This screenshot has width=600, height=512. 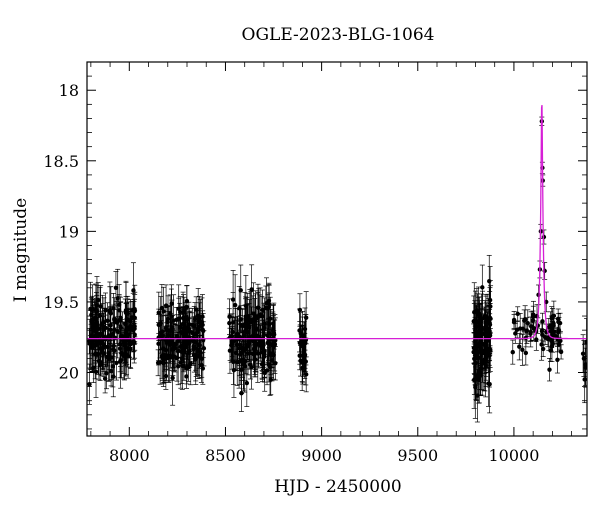 What do you see at coordinates (69, 231) in the screenshot?
I see `y-tick-label: 19` at bounding box center [69, 231].